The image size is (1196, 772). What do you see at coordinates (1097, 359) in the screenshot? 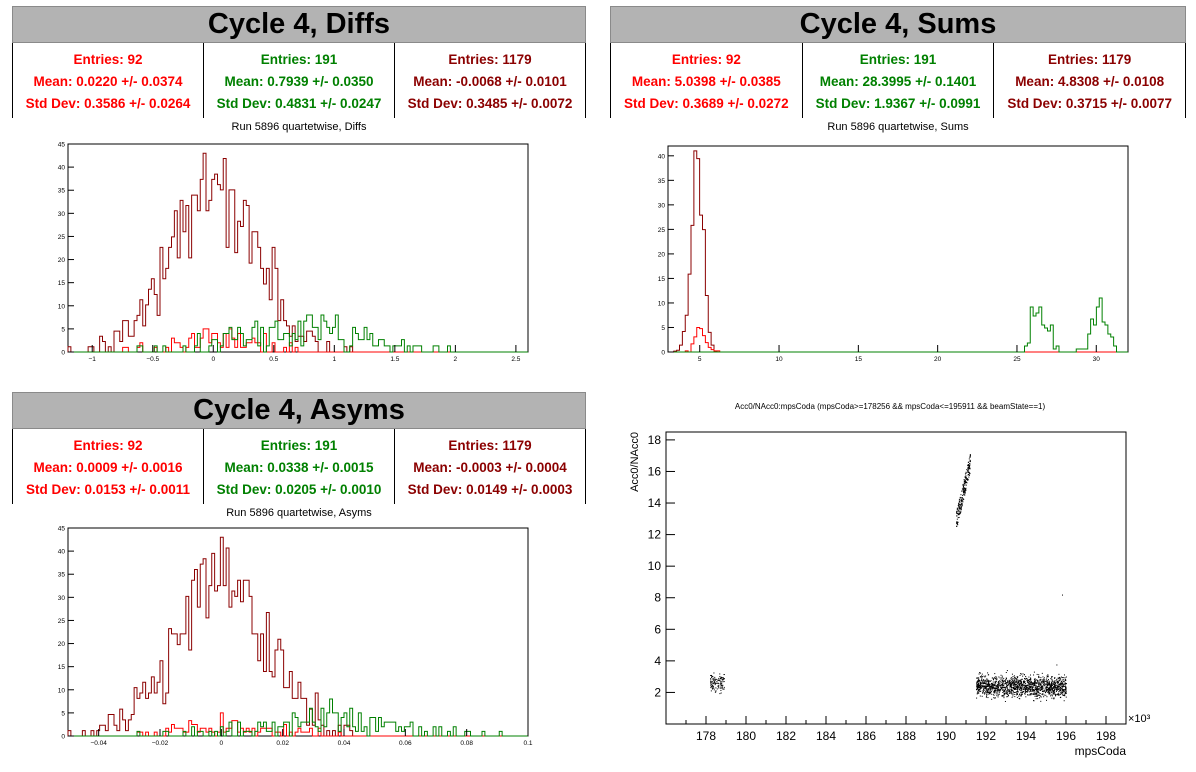
I see `x-tick-label: 30` at bounding box center [1097, 359].